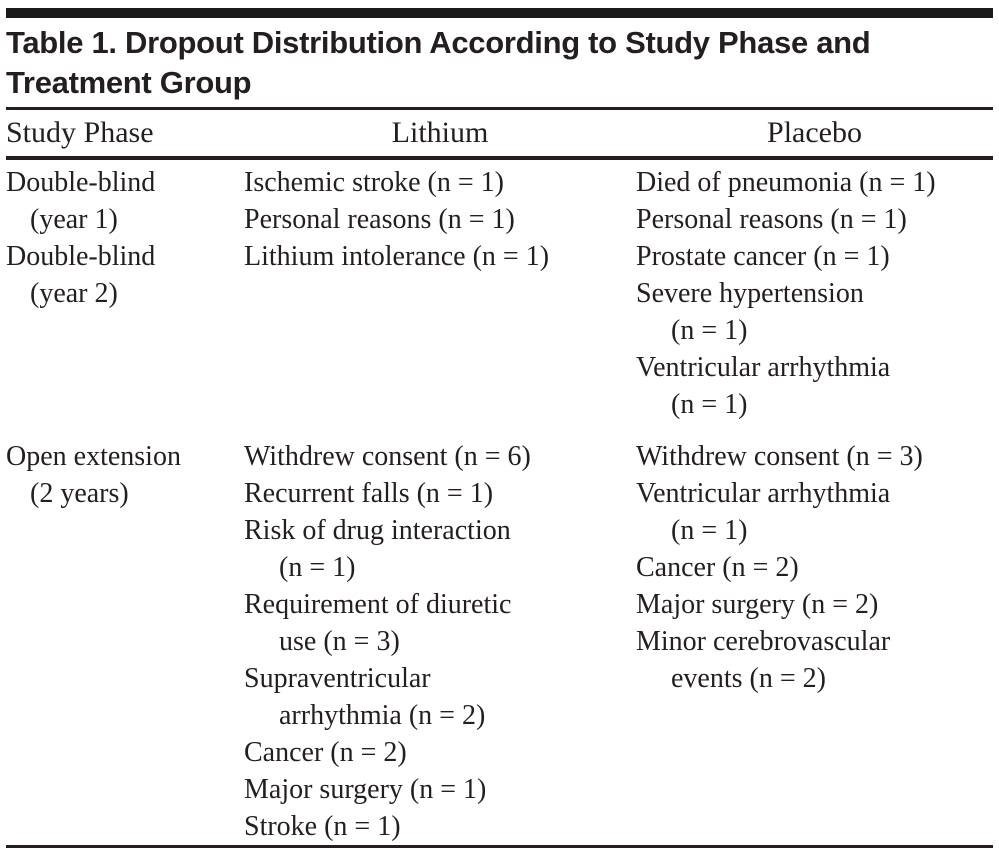 The width and height of the screenshot is (999, 860). I want to click on table-header-row: Study Phase Lithium Placebo, so click(499, 133).